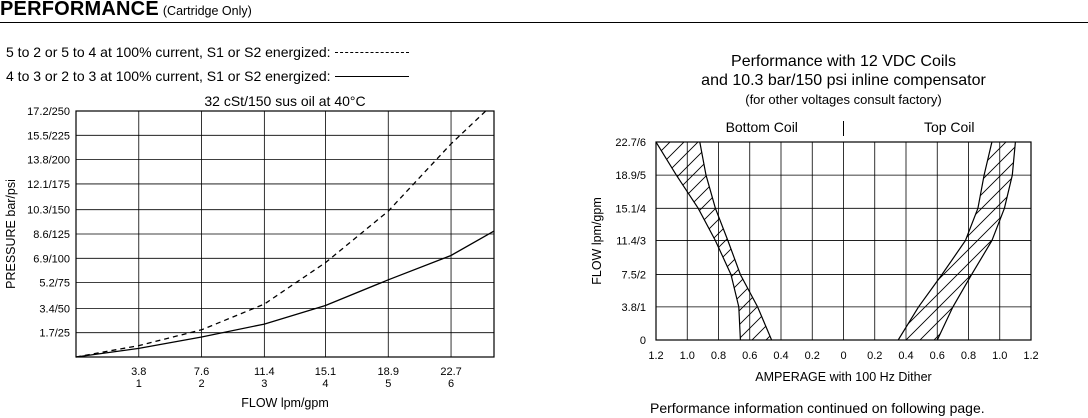  What do you see at coordinates (285, 403) in the screenshot?
I see `x-axis-label: FLOW lpm/gpm` at bounding box center [285, 403].